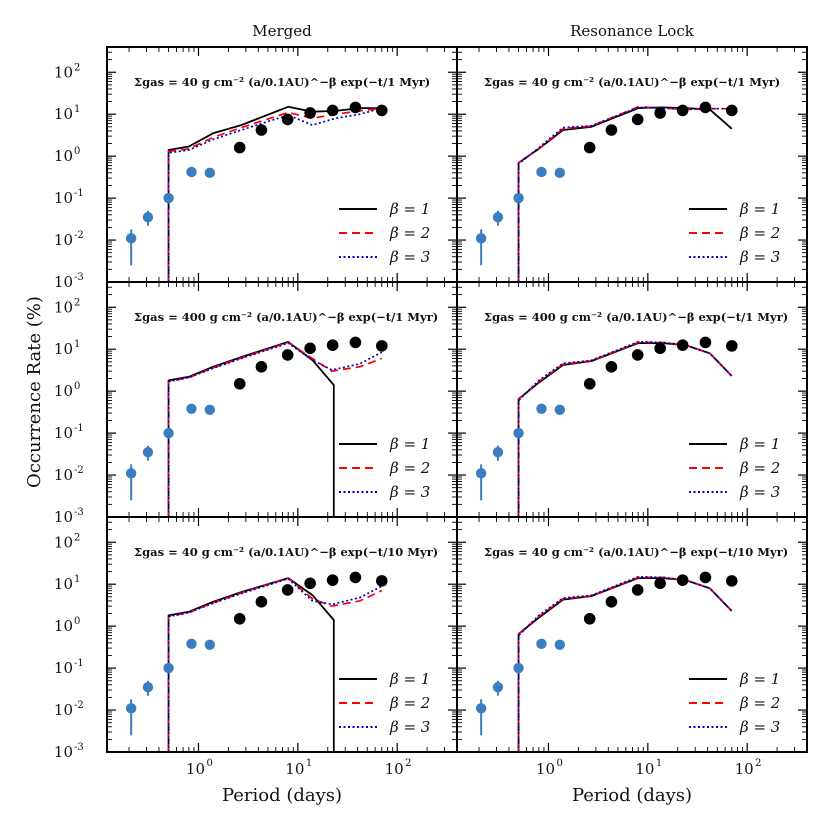 This screenshot has width=830, height=830. I want to click on y-tick-exponent: 1, so click(77, 579).